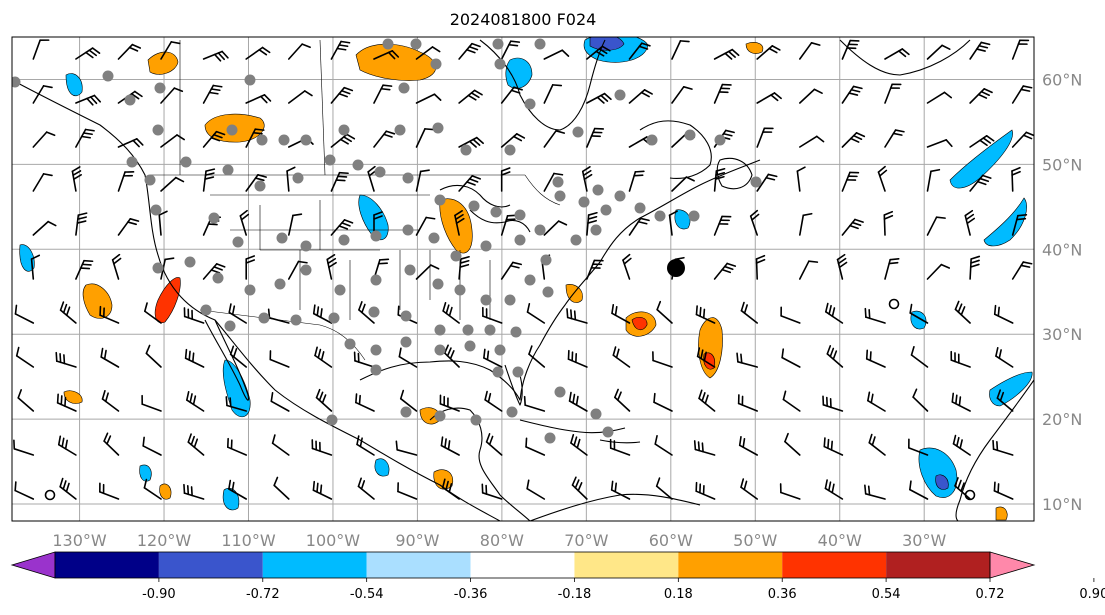 This screenshot has height=615, width=1105. Describe the element at coordinates (502, 540) in the screenshot. I see `longitude-label: 80°W` at that location.